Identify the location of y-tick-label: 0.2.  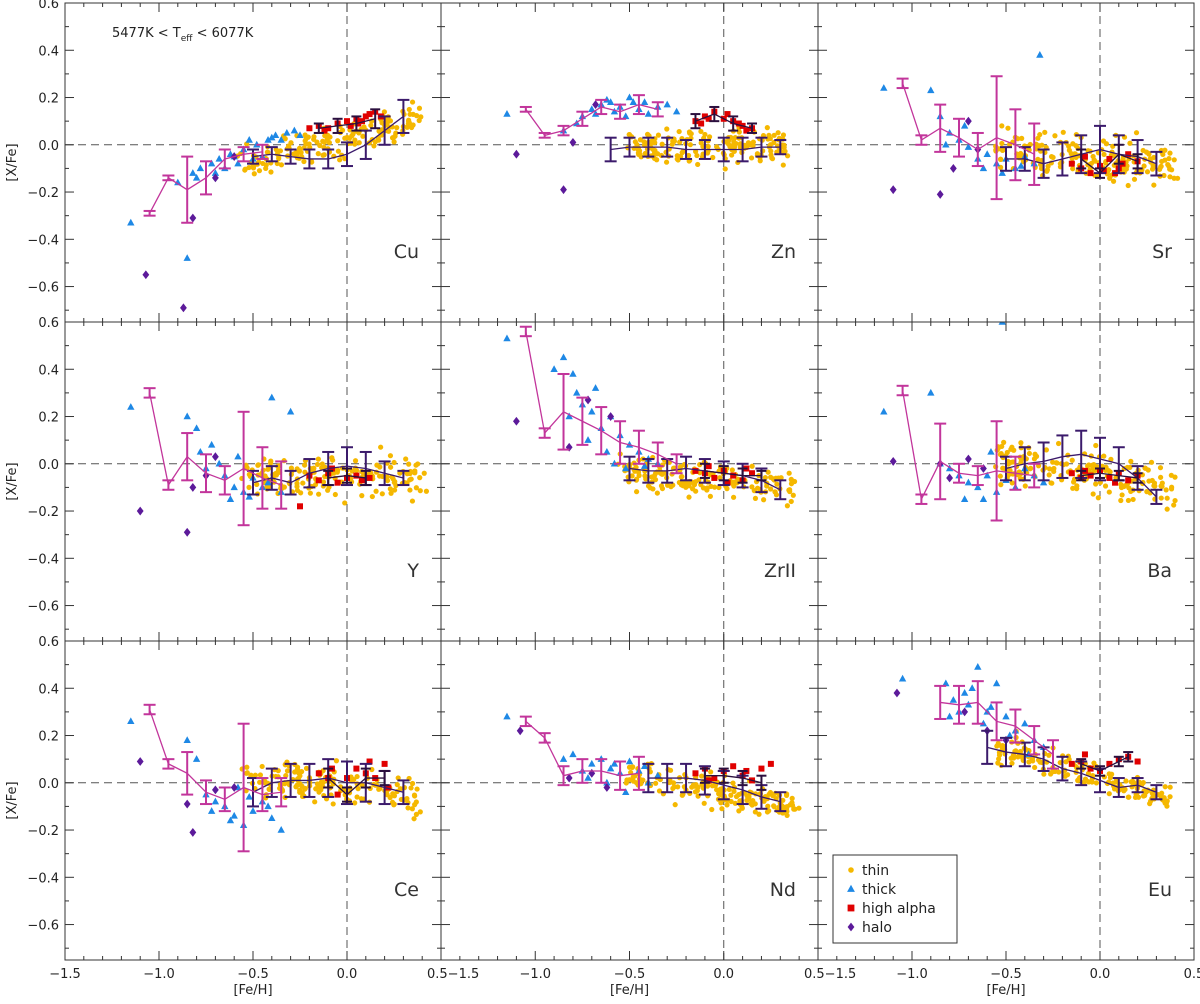
(48, 418).